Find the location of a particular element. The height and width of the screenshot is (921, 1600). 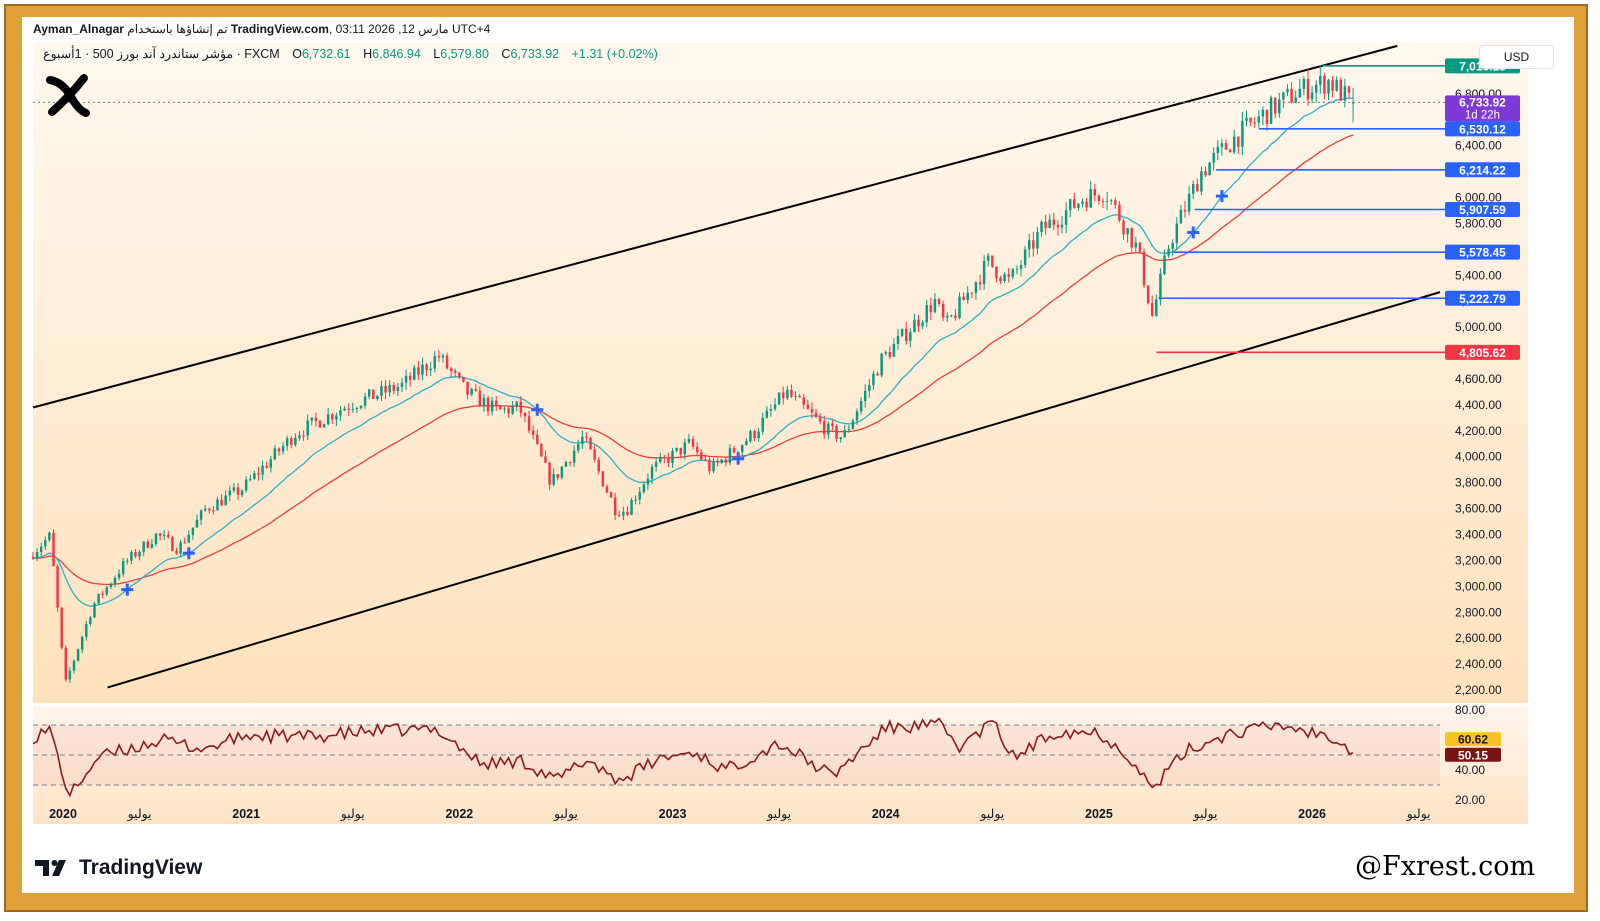

ema-cross-marker is located at coordinates (127, 589).